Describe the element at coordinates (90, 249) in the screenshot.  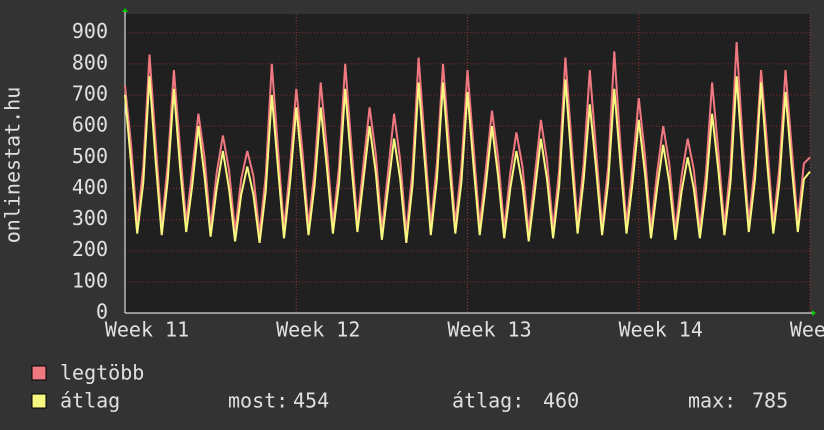
I see `y-tick-label: 200` at that location.